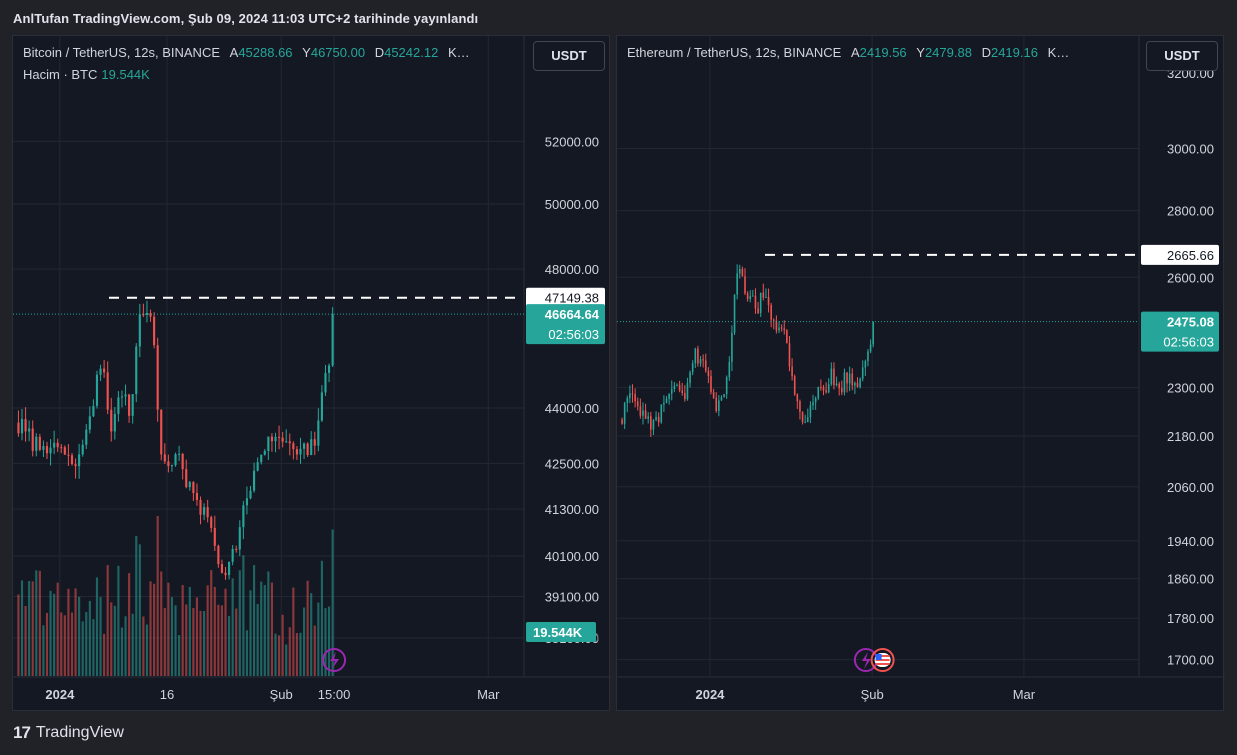  What do you see at coordinates (572, 298) in the screenshot?
I see `dashed-level-label: 47149.38` at bounding box center [572, 298].